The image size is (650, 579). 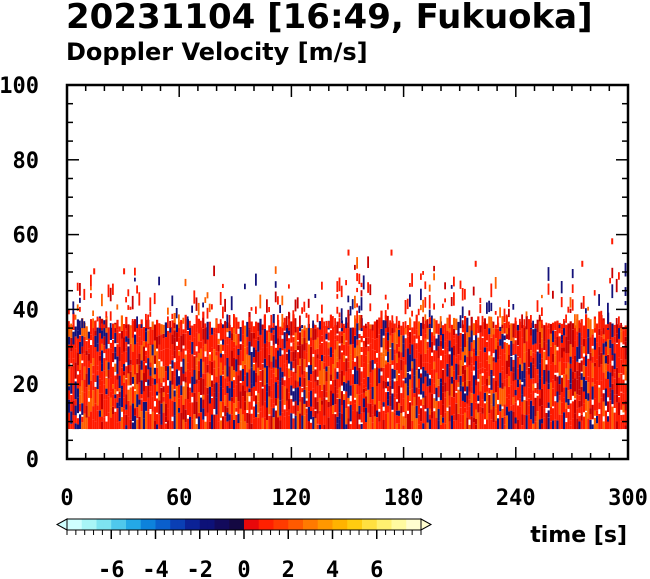 What do you see at coordinates (71, 524) in the screenshot?
I see `colorbar-swatch` at bounding box center [71, 524].